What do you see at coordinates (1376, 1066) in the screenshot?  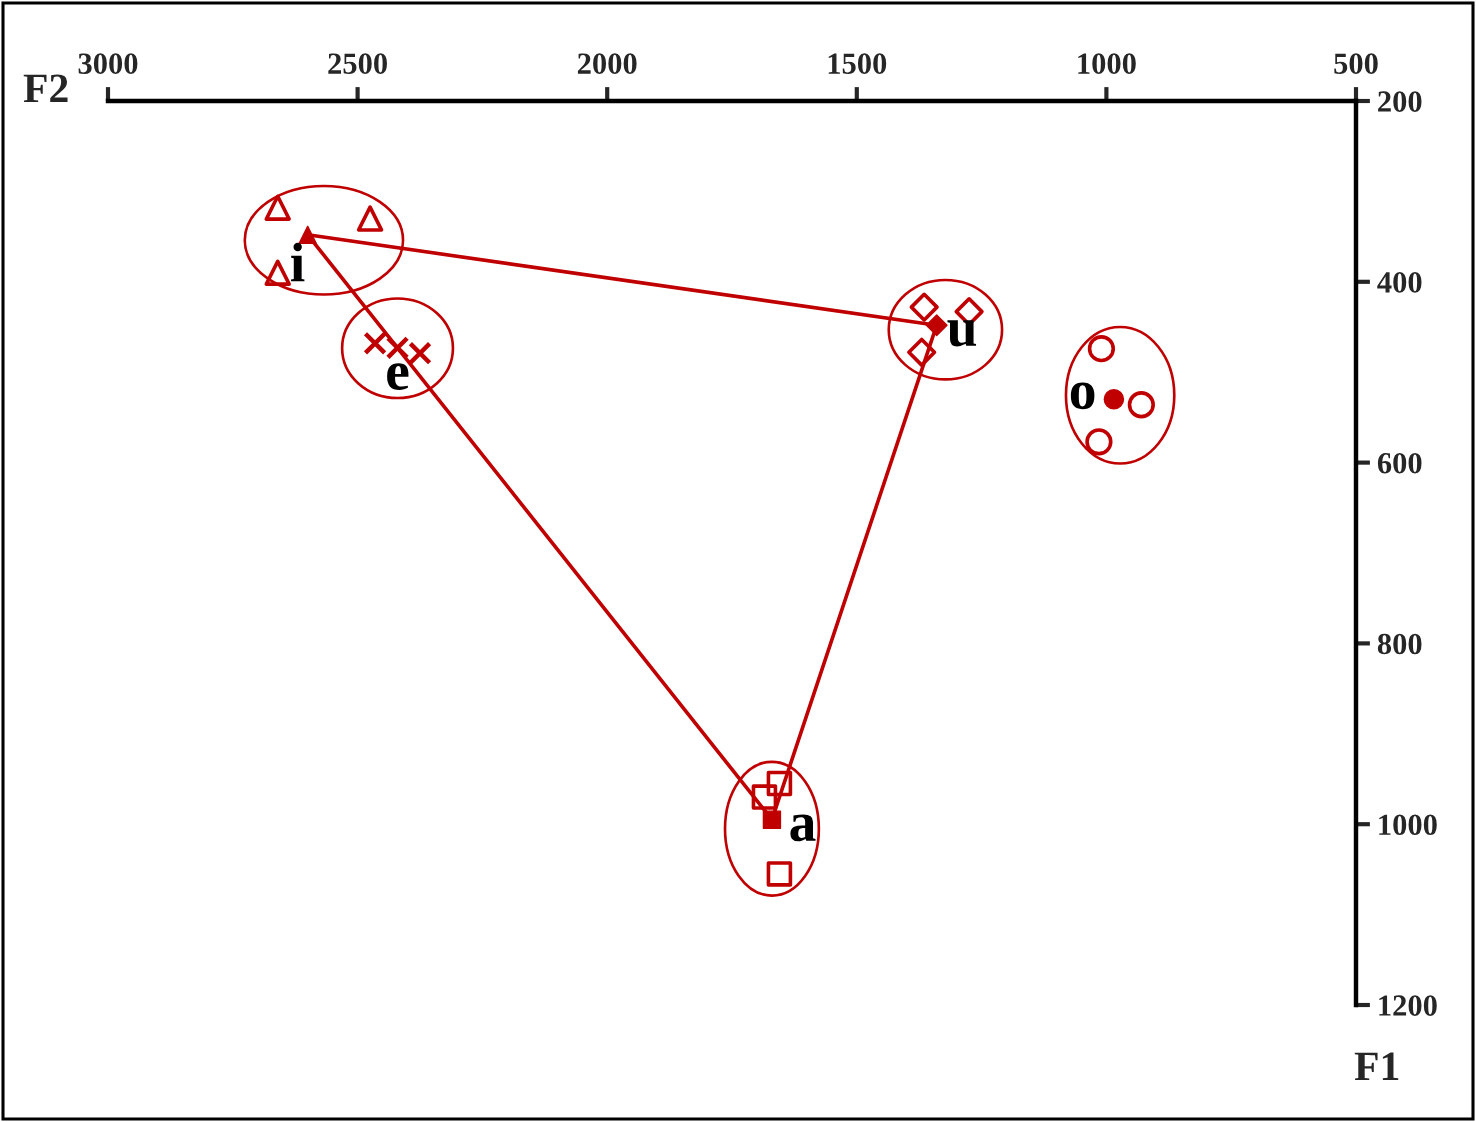 I see `y-axis-title: F1` at bounding box center [1376, 1066].